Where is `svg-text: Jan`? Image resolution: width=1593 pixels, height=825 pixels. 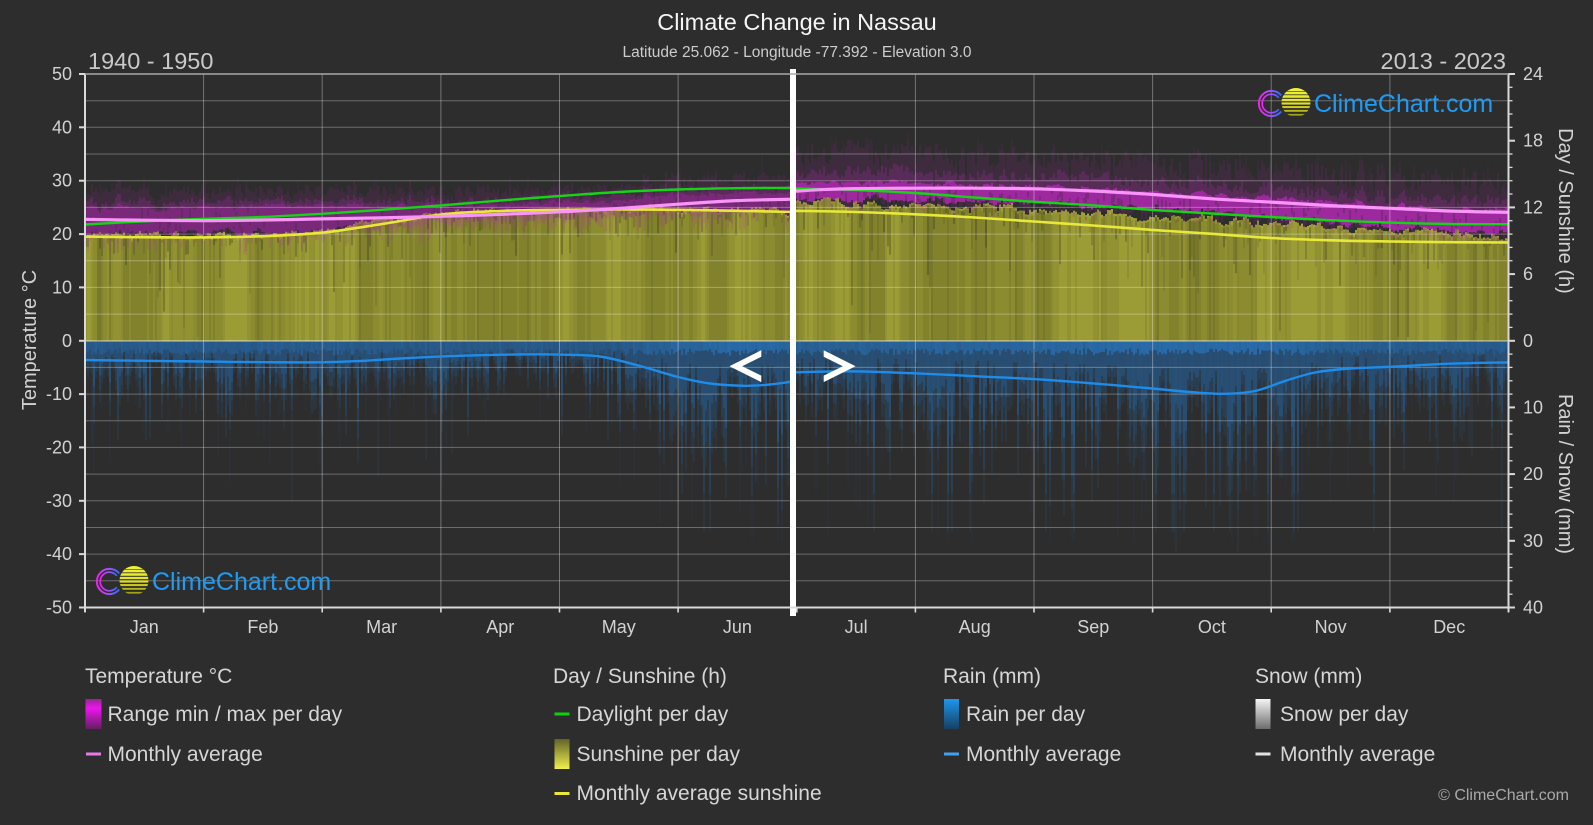 svg-text: Jan is located at coordinates (144, 627).